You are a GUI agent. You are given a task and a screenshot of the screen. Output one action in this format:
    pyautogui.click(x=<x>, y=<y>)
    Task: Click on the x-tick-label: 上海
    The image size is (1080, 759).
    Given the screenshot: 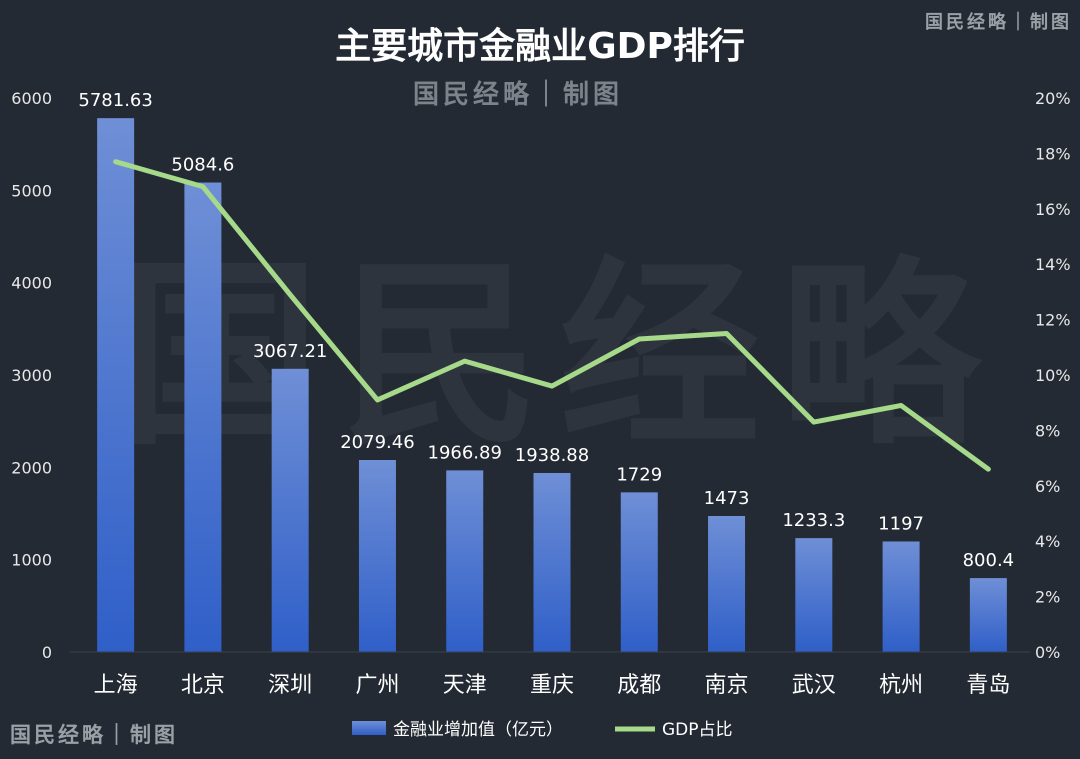 What is the action you would take?
    pyautogui.click(x=116, y=685)
    